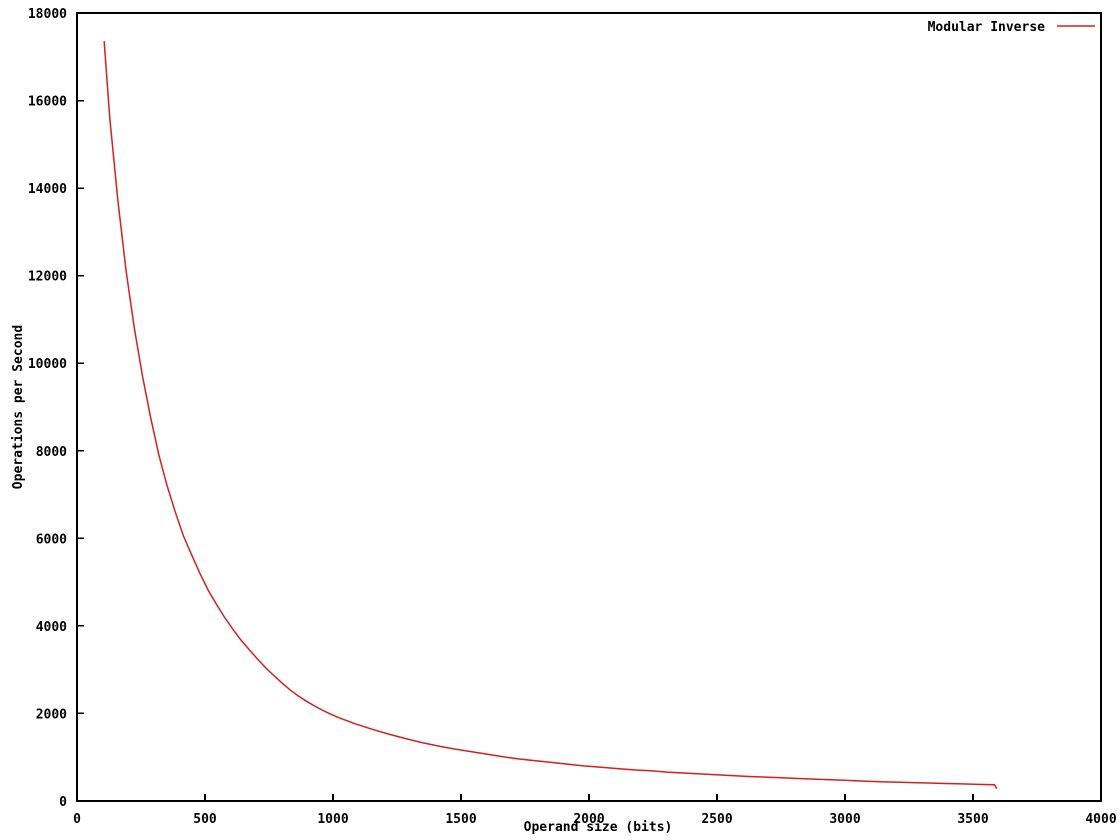  What do you see at coordinates (51, 452) in the screenshot?
I see `y-tick-label: 8000` at bounding box center [51, 452].